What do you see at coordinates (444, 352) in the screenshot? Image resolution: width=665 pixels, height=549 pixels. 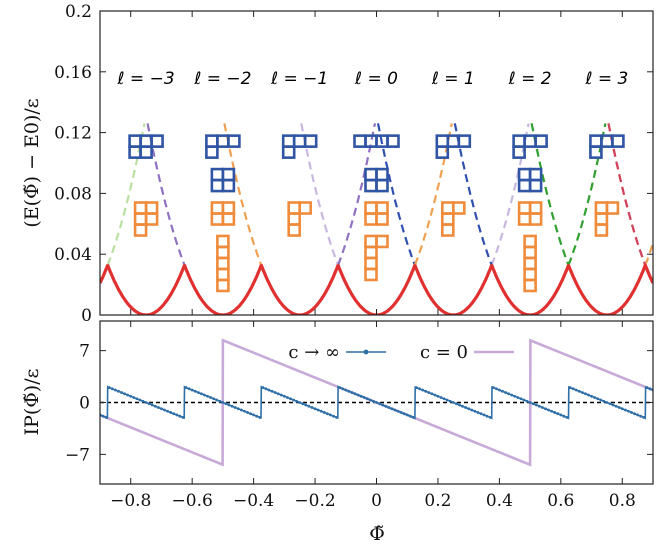 I see `legend-label-c-zero: c = 0` at bounding box center [444, 352].